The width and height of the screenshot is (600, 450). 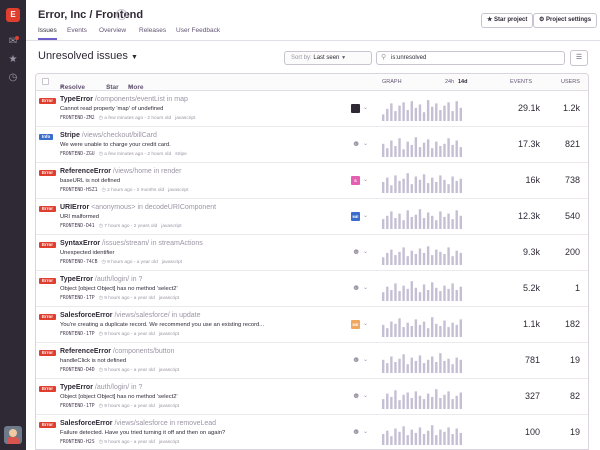 I want to click on issue-platform: stripe, so click(x=181, y=154).